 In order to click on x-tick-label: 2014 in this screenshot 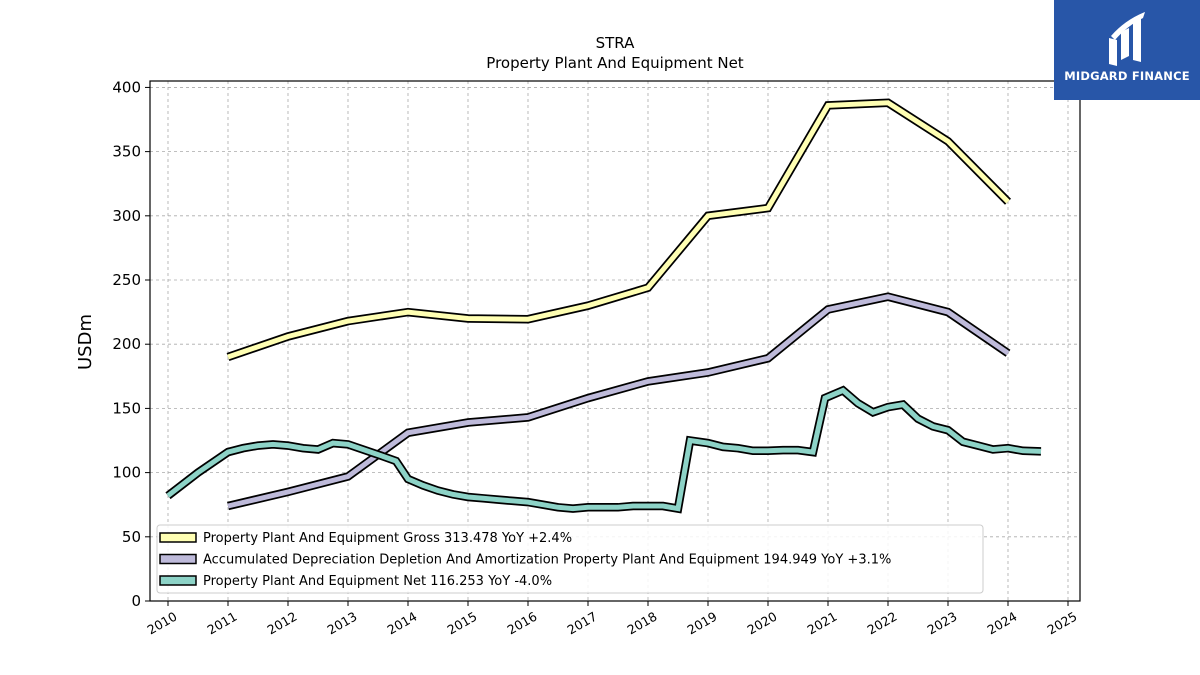, I will do `click(401, 623)`.